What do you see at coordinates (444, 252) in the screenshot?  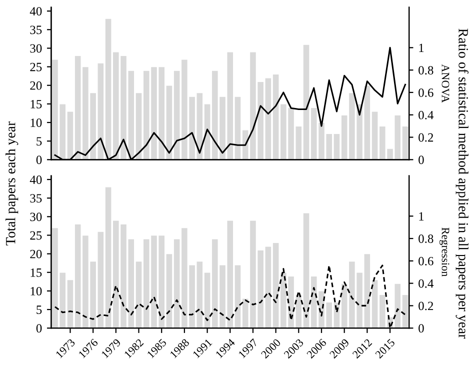 I see `y2-axis-title: Regression` at bounding box center [444, 252].